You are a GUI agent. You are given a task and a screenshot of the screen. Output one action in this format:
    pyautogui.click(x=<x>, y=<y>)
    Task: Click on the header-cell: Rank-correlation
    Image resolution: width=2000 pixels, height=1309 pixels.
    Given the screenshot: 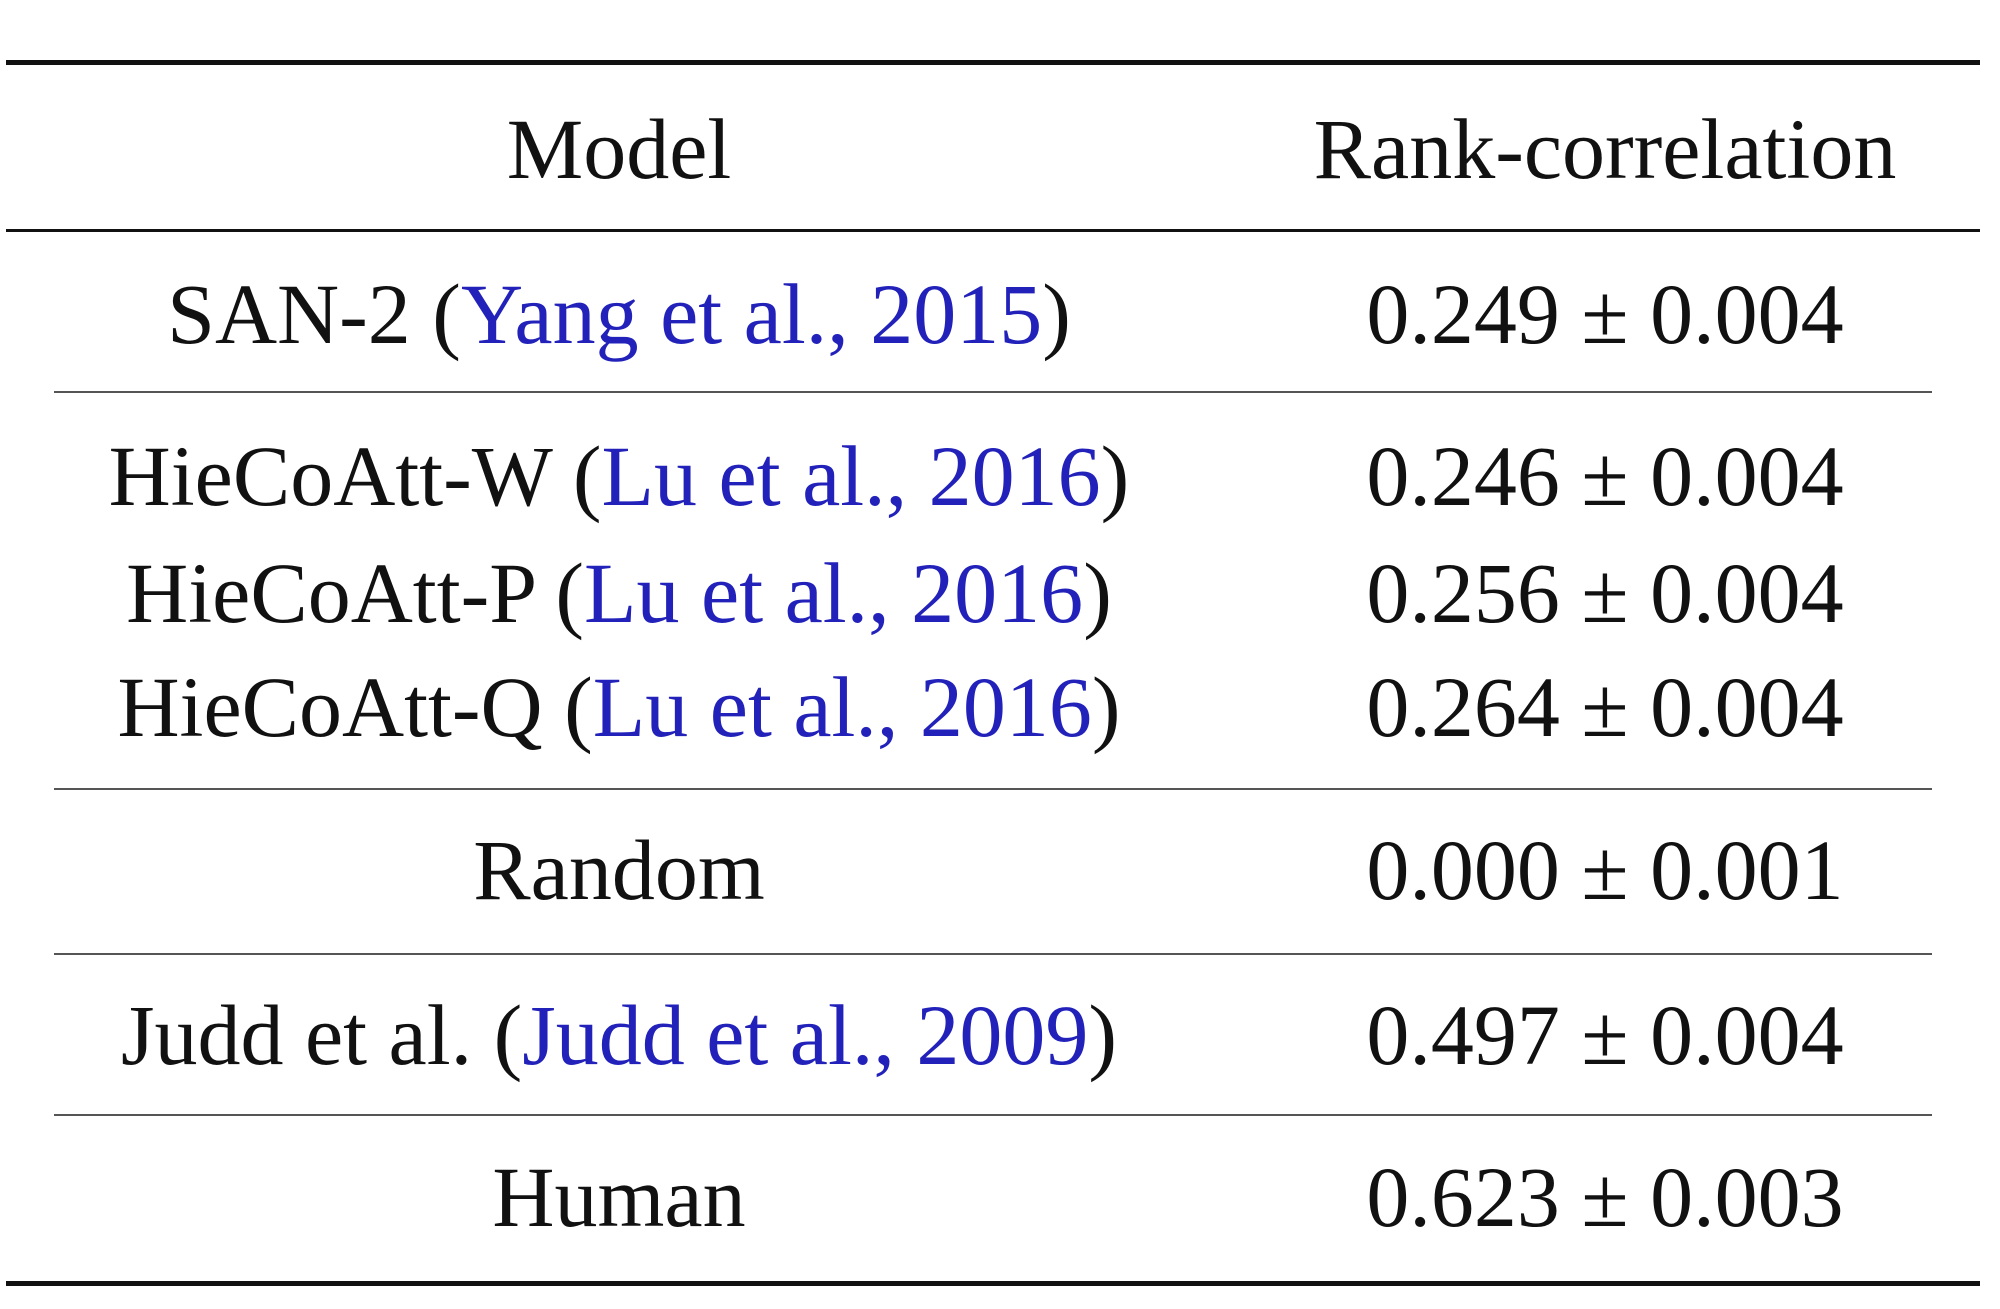 What is the action you would take?
    pyautogui.click(x=1605, y=149)
    